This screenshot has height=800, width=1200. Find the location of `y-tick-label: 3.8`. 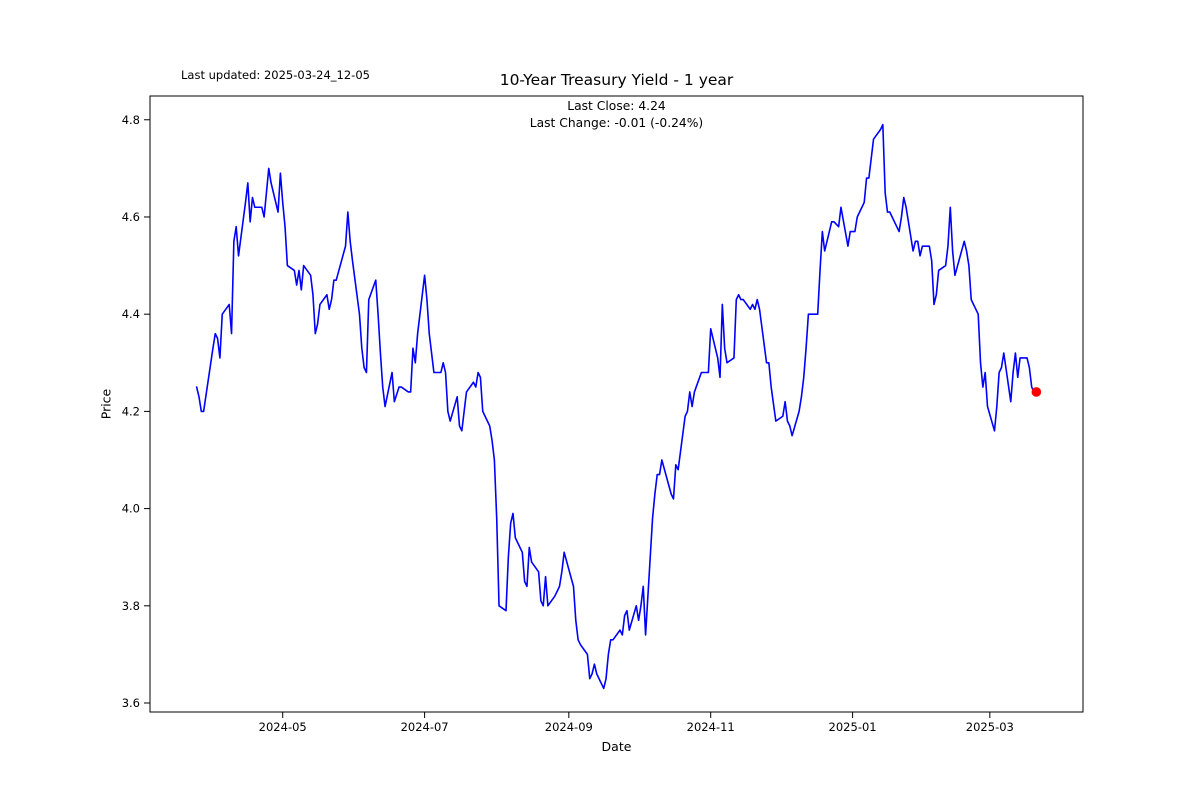

y-tick-label: 3.8 is located at coordinates (131, 606).